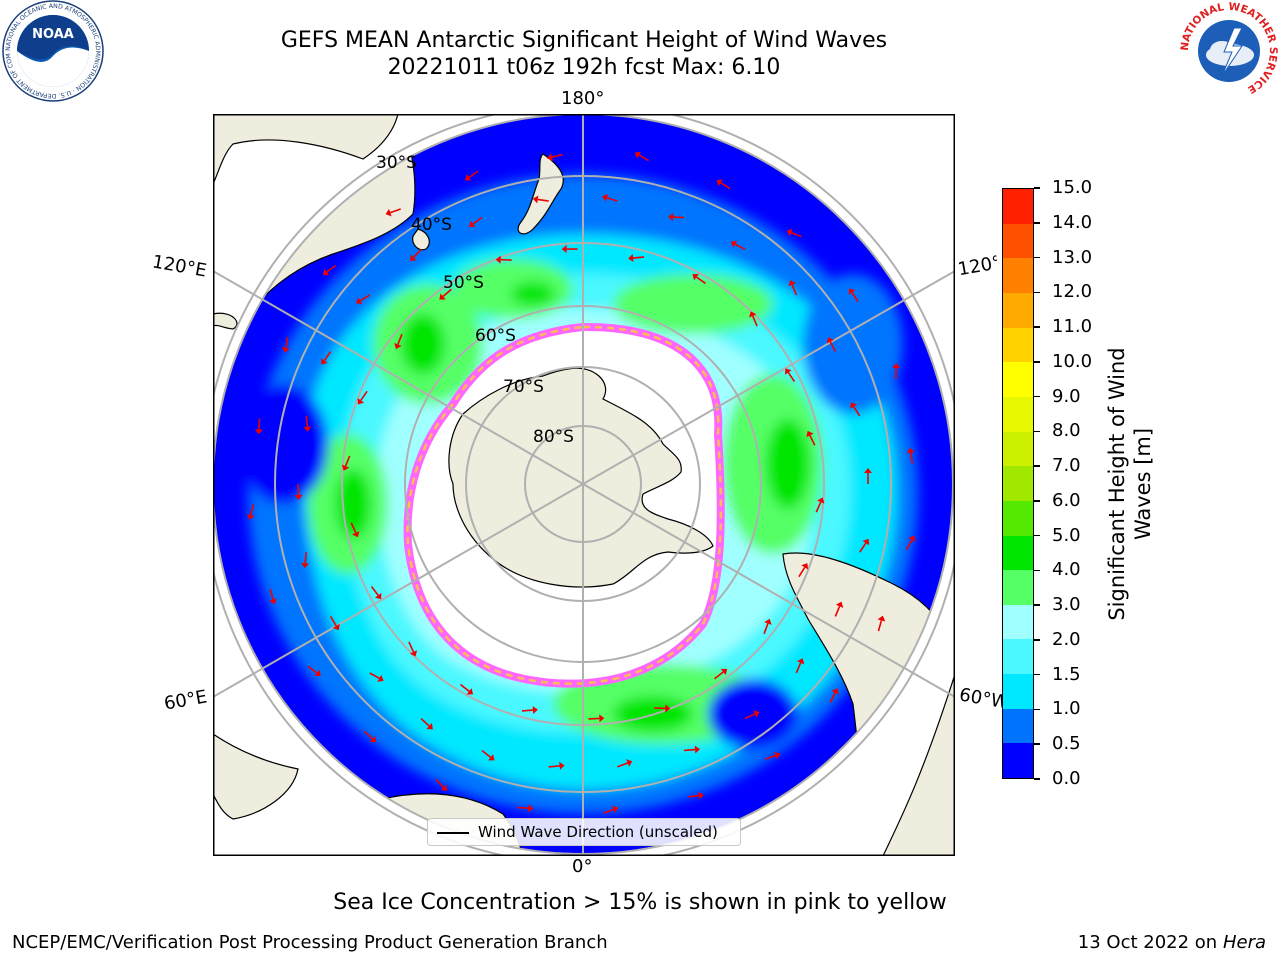 This screenshot has width=1280, height=960. I want to click on antarctica-landmass, so click(581, 477).